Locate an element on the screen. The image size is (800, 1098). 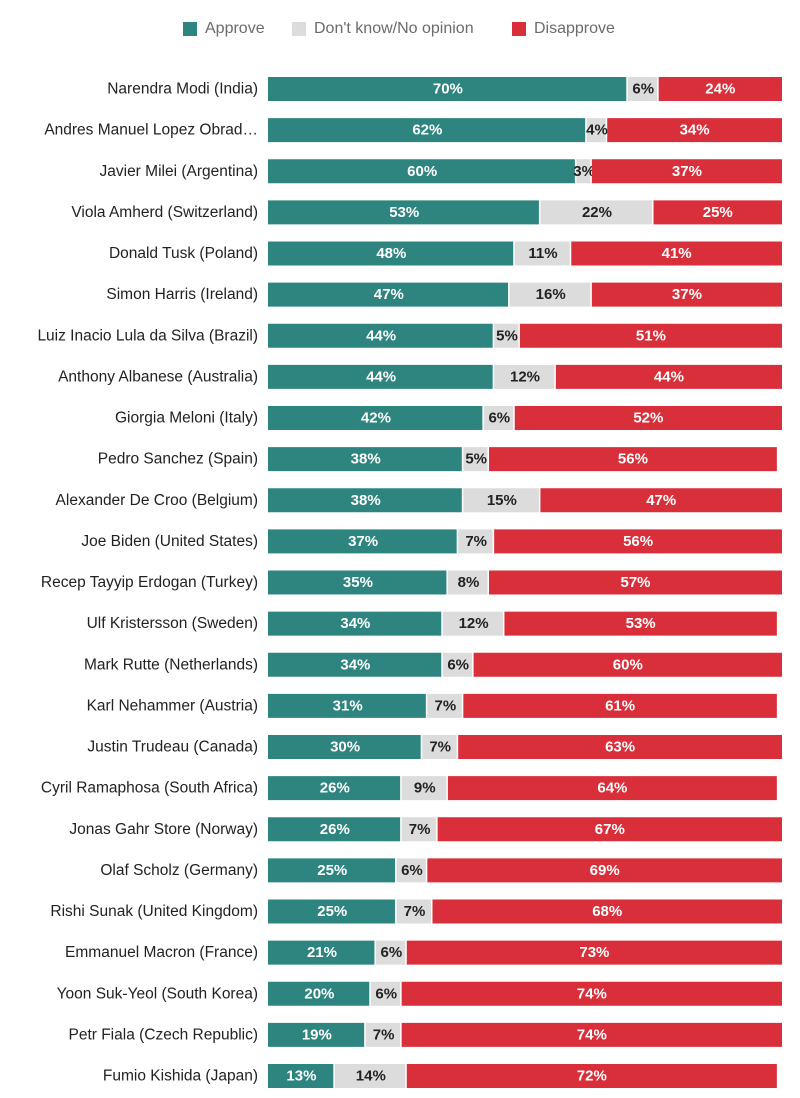
data-label-disapprove: 69% is located at coordinates (605, 870).